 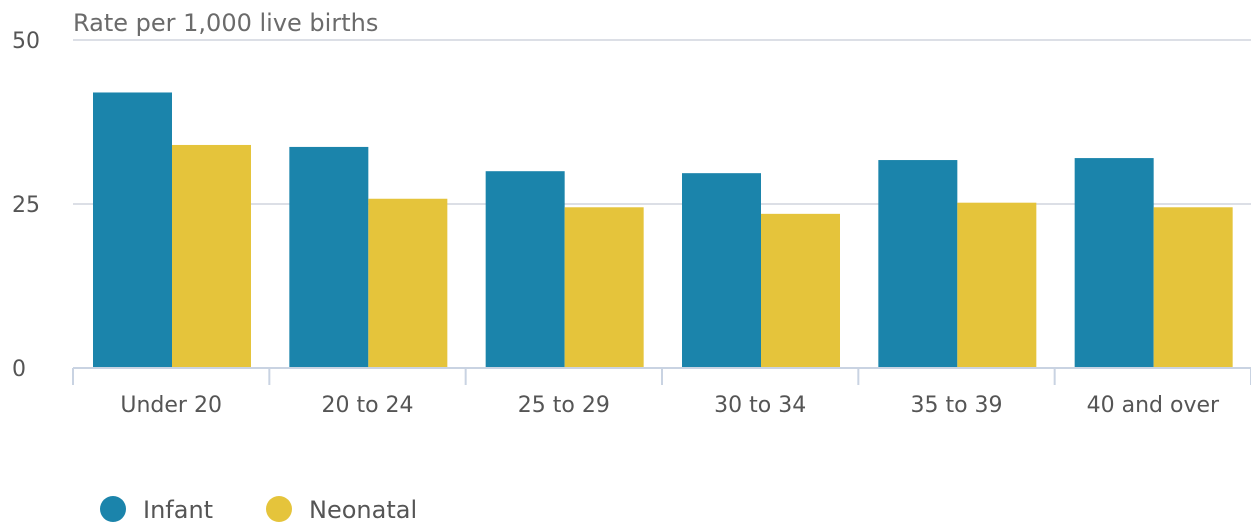 I want to click on legend-swatch-neonatal, so click(x=279, y=509).